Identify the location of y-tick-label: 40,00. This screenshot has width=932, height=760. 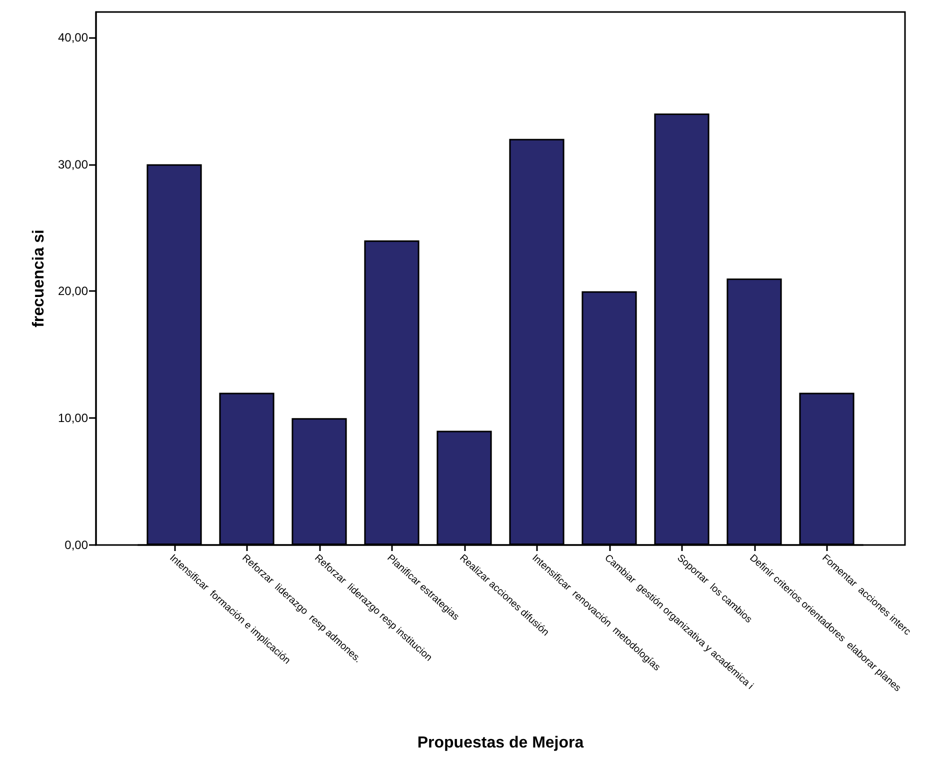
(73, 37).